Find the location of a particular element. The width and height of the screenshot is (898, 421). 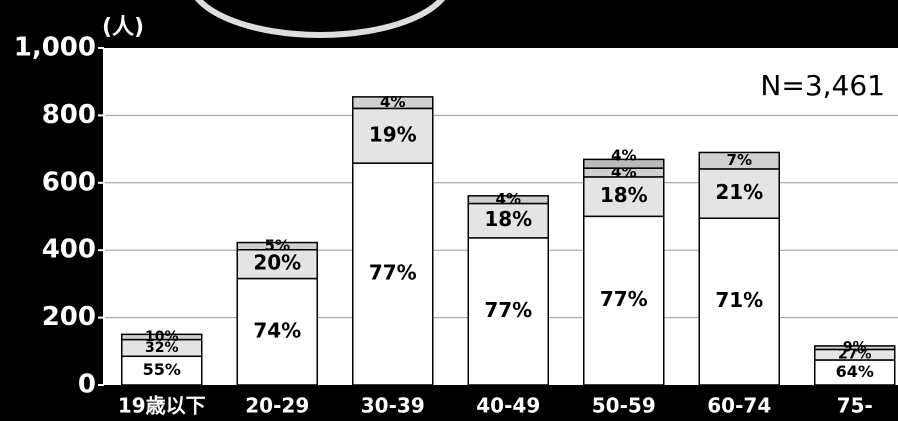

data-label: 64% is located at coordinates (855, 371).